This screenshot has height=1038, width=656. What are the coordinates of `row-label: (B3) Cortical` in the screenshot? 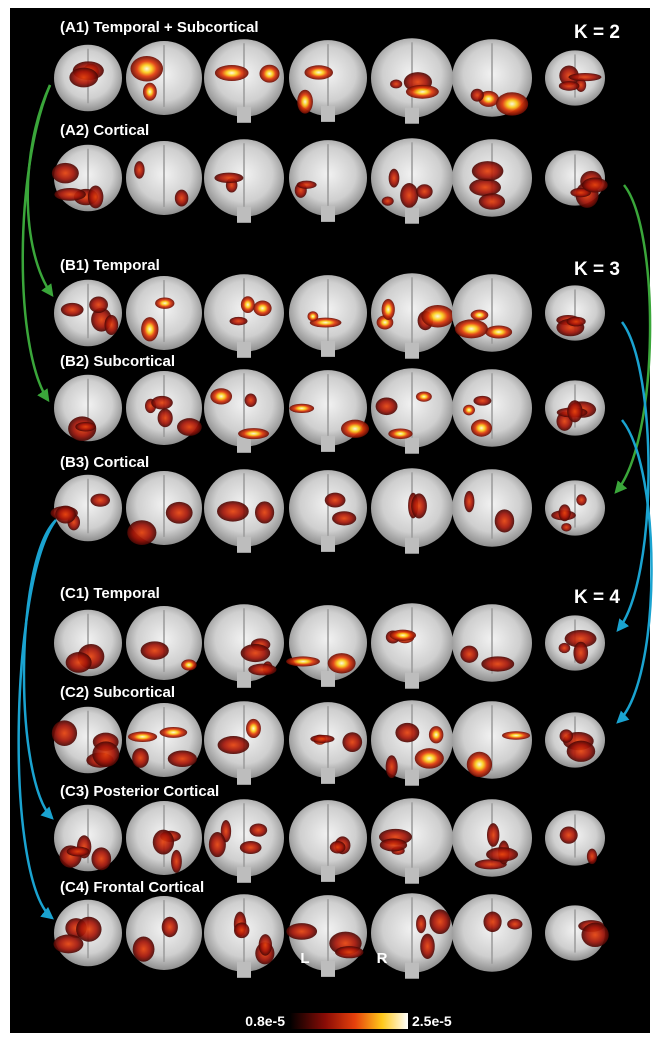 It's located at (104, 462).